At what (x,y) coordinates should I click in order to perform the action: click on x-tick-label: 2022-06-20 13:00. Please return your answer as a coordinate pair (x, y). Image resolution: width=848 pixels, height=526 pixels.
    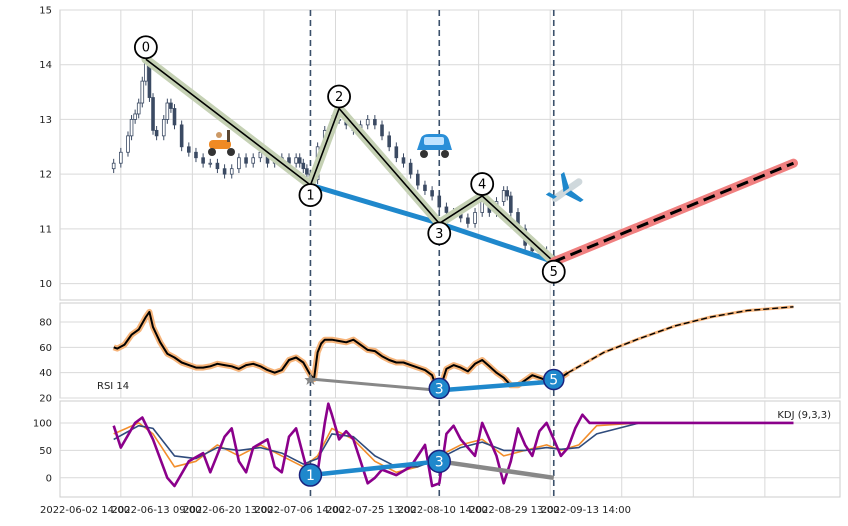
    Looking at the image, I should click on (228, 510).